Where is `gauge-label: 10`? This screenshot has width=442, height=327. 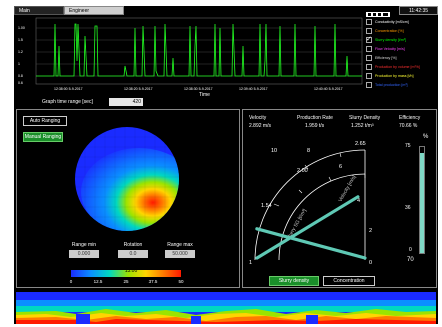 gauge-label: 10 is located at coordinates (274, 151).